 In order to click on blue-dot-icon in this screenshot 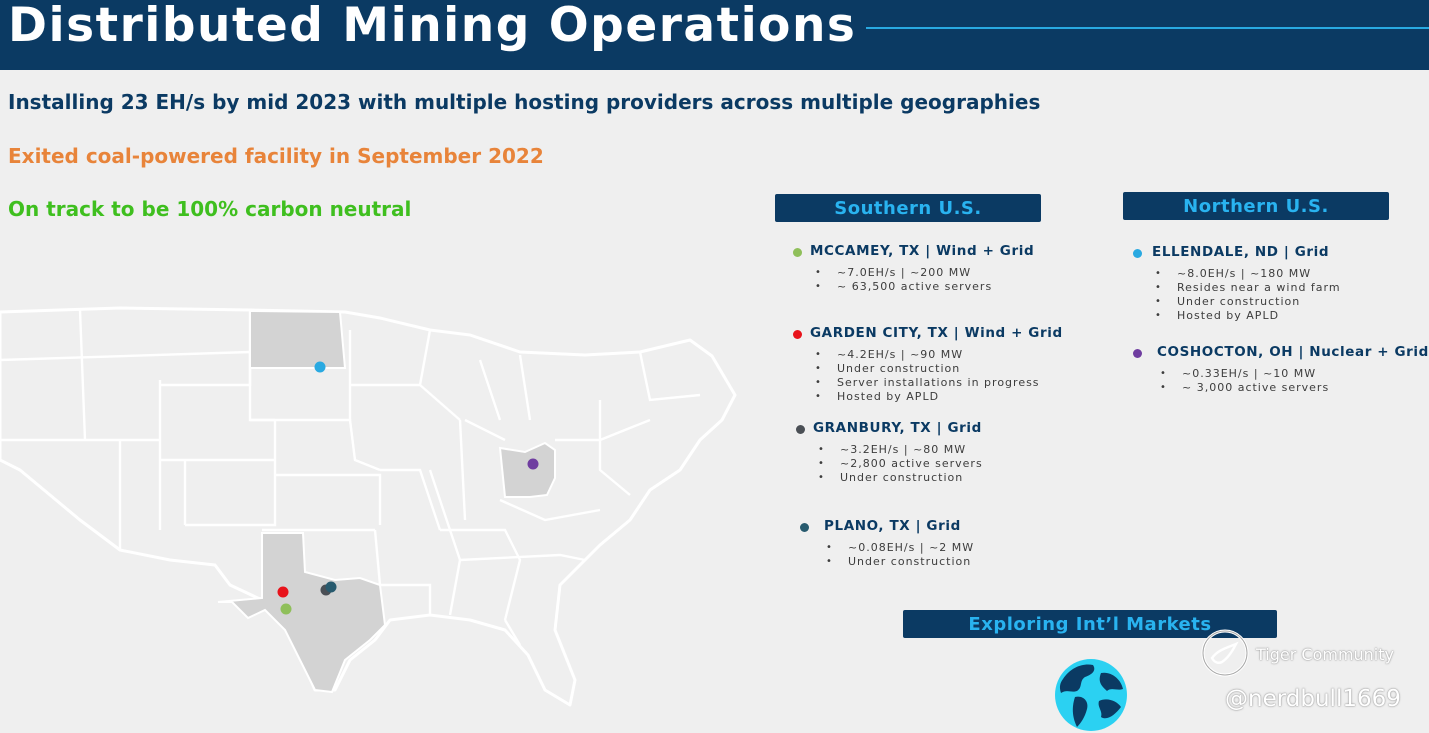, I will do `click(1137, 253)`.